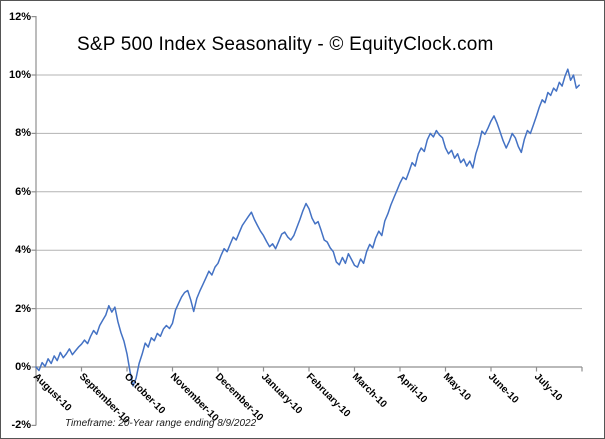 Image resolution: width=605 pixels, height=439 pixels. What do you see at coordinates (23, 367) in the screenshot?
I see `y-axis-label: 0%` at bounding box center [23, 367].